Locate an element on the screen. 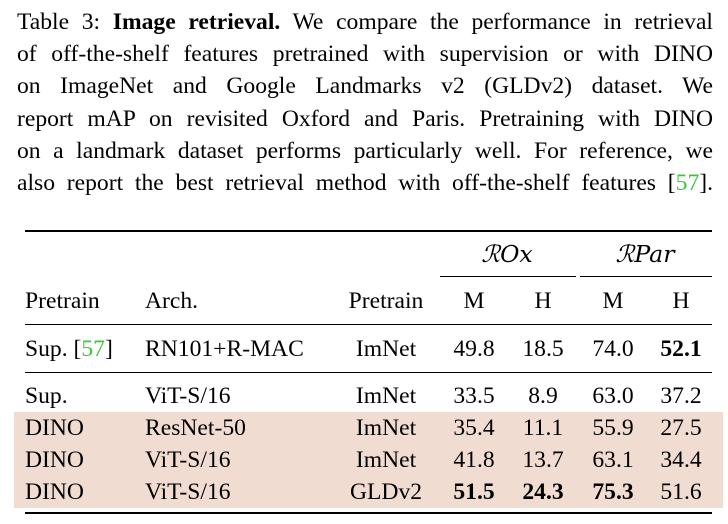 Image resolution: width=728 pixels, height=524 pixels. row-1-method: Sup. is located at coordinates (46, 396).